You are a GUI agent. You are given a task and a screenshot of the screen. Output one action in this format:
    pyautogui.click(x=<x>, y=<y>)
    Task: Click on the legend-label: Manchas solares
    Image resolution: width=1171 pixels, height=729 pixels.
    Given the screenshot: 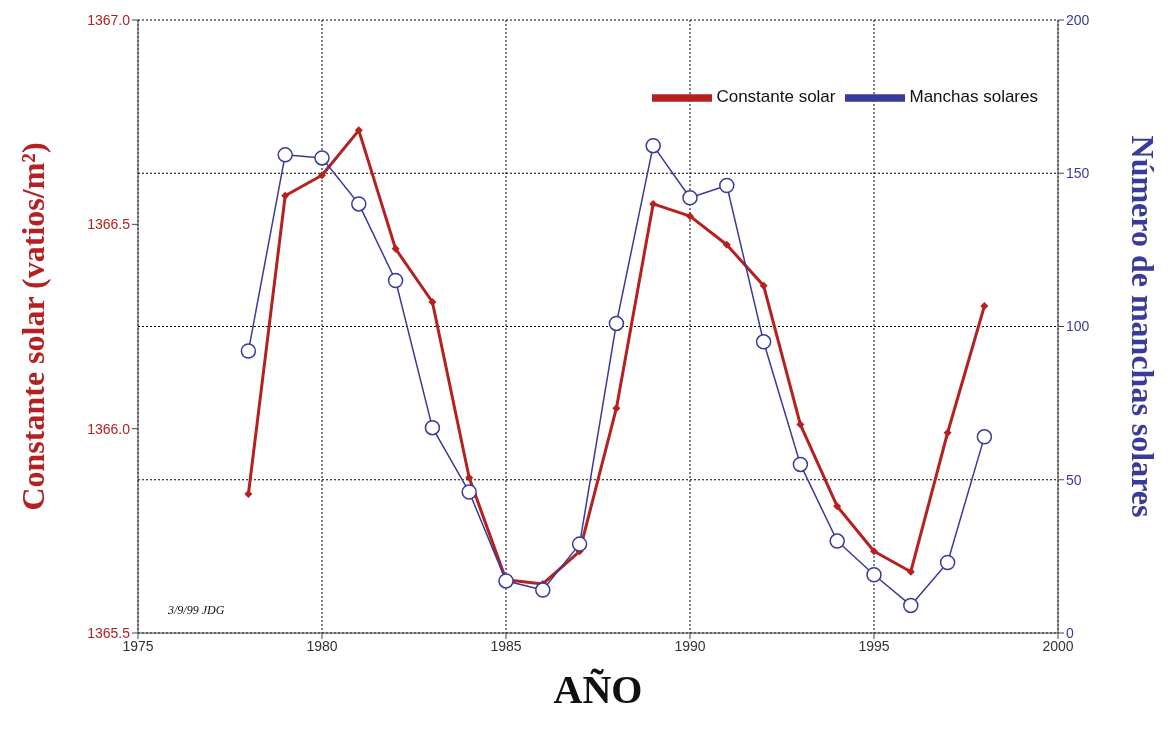 What is the action you would take?
    pyautogui.click(x=973, y=97)
    